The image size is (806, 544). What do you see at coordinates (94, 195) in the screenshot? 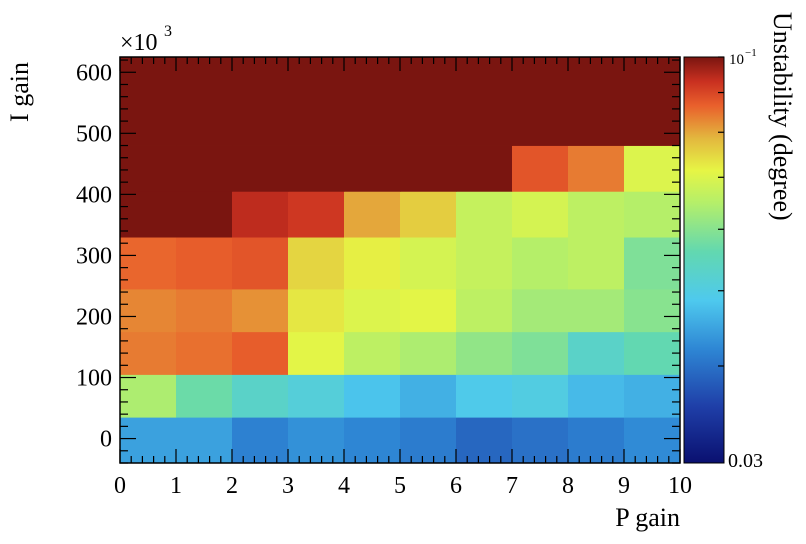
I see `y-tick-label: 400` at bounding box center [94, 195].